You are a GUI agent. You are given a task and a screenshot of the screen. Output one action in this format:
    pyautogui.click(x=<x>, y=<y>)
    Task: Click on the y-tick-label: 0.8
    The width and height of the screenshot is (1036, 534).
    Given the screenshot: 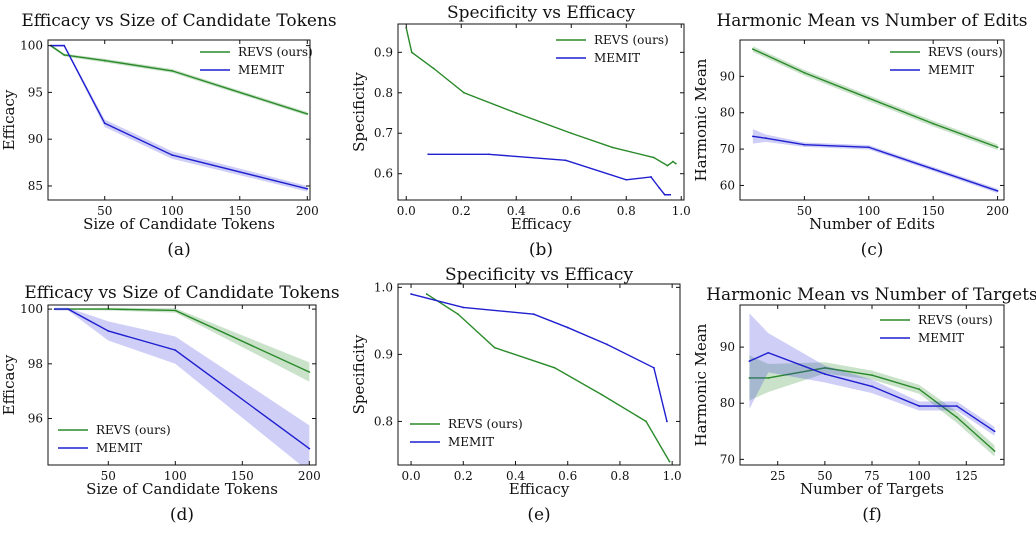 What is the action you would take?
    pyautogui.click(x=383, y=93)
    